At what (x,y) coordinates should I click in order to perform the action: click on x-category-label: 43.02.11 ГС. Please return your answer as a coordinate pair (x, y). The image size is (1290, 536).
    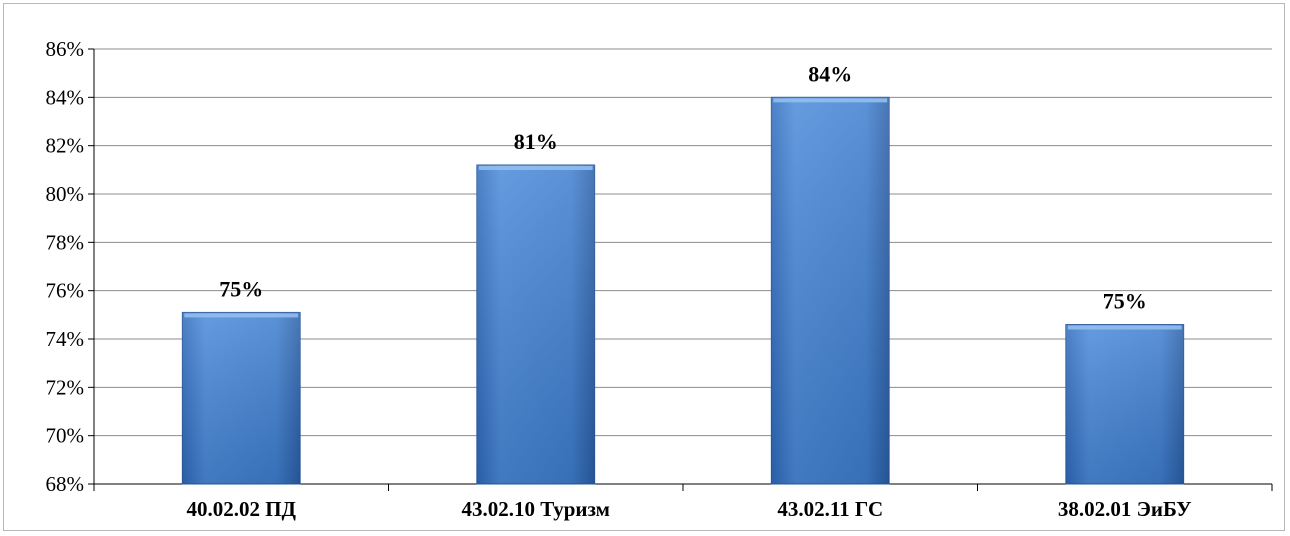
    Looking at the image, I should click on (830, 509).